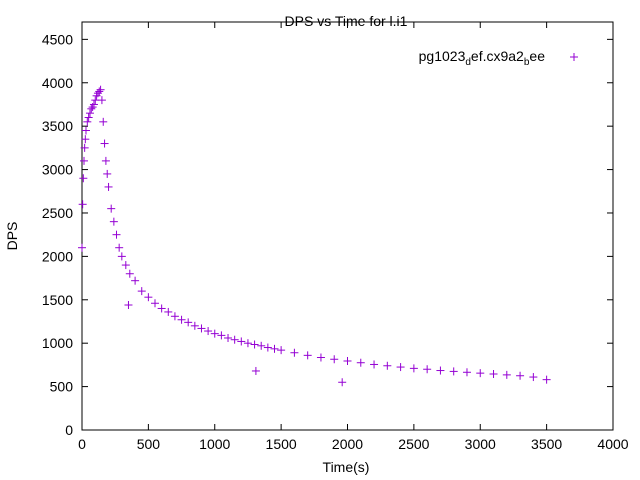 Image resolution: width=640 pixels, height=480 pixels. I want to click on chart-title: DPS vs Time for l.i1, so click(346, 21).